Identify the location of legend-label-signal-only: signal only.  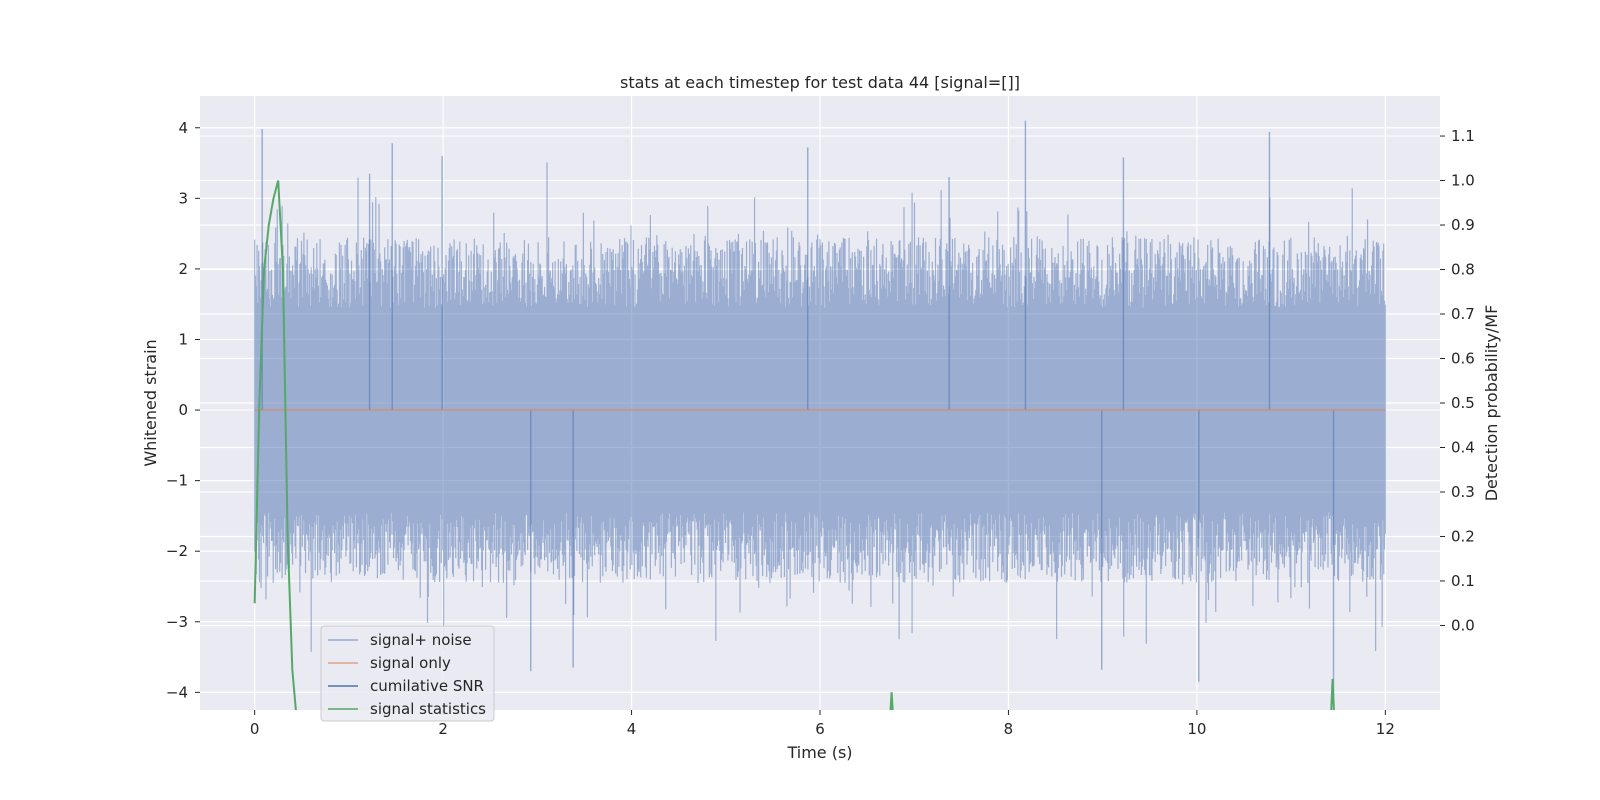
(410, 663).